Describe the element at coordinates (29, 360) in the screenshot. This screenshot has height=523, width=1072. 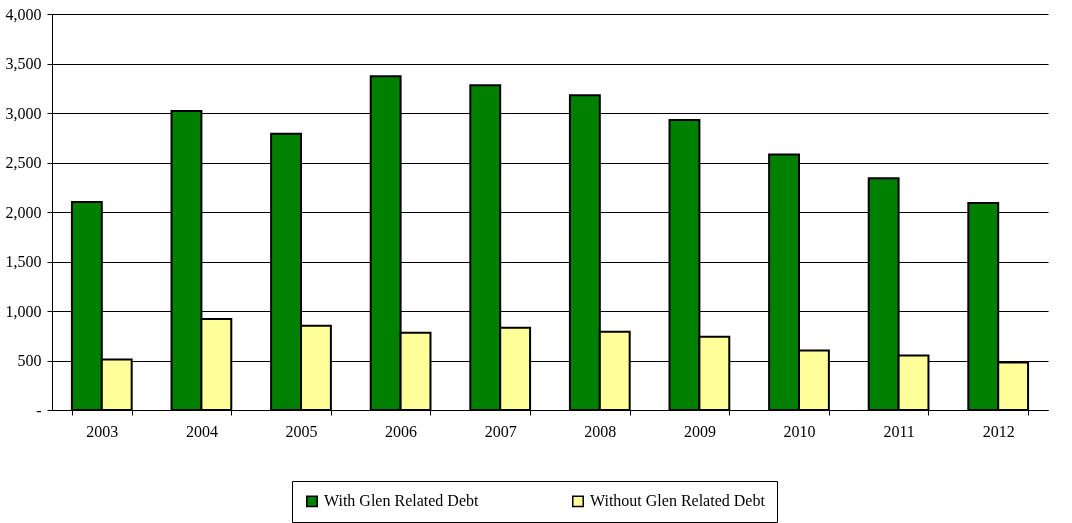
I see `y-tick-label: 500` at that location.